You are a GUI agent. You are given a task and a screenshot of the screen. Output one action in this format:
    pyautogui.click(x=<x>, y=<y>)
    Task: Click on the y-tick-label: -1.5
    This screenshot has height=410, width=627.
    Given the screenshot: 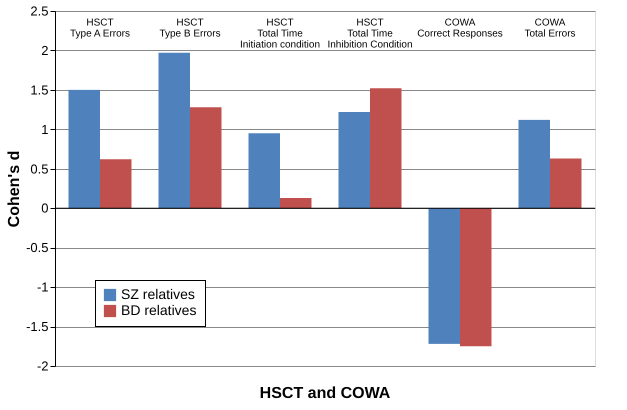 What is the action you would take?
    pyautogui.click(x=37, y=326)
    